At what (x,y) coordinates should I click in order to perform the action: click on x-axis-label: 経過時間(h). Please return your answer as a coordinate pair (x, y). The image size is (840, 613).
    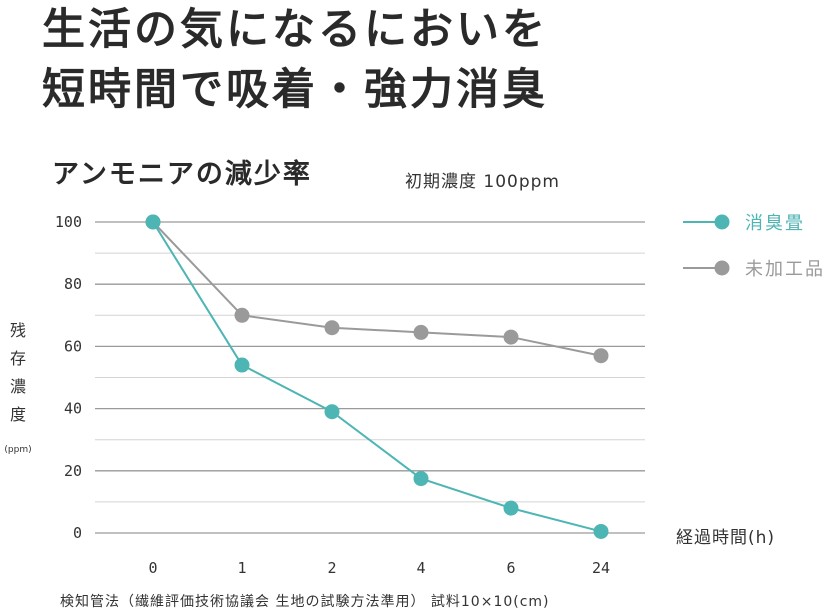
    Looking at the image, I should click on (725, 538).